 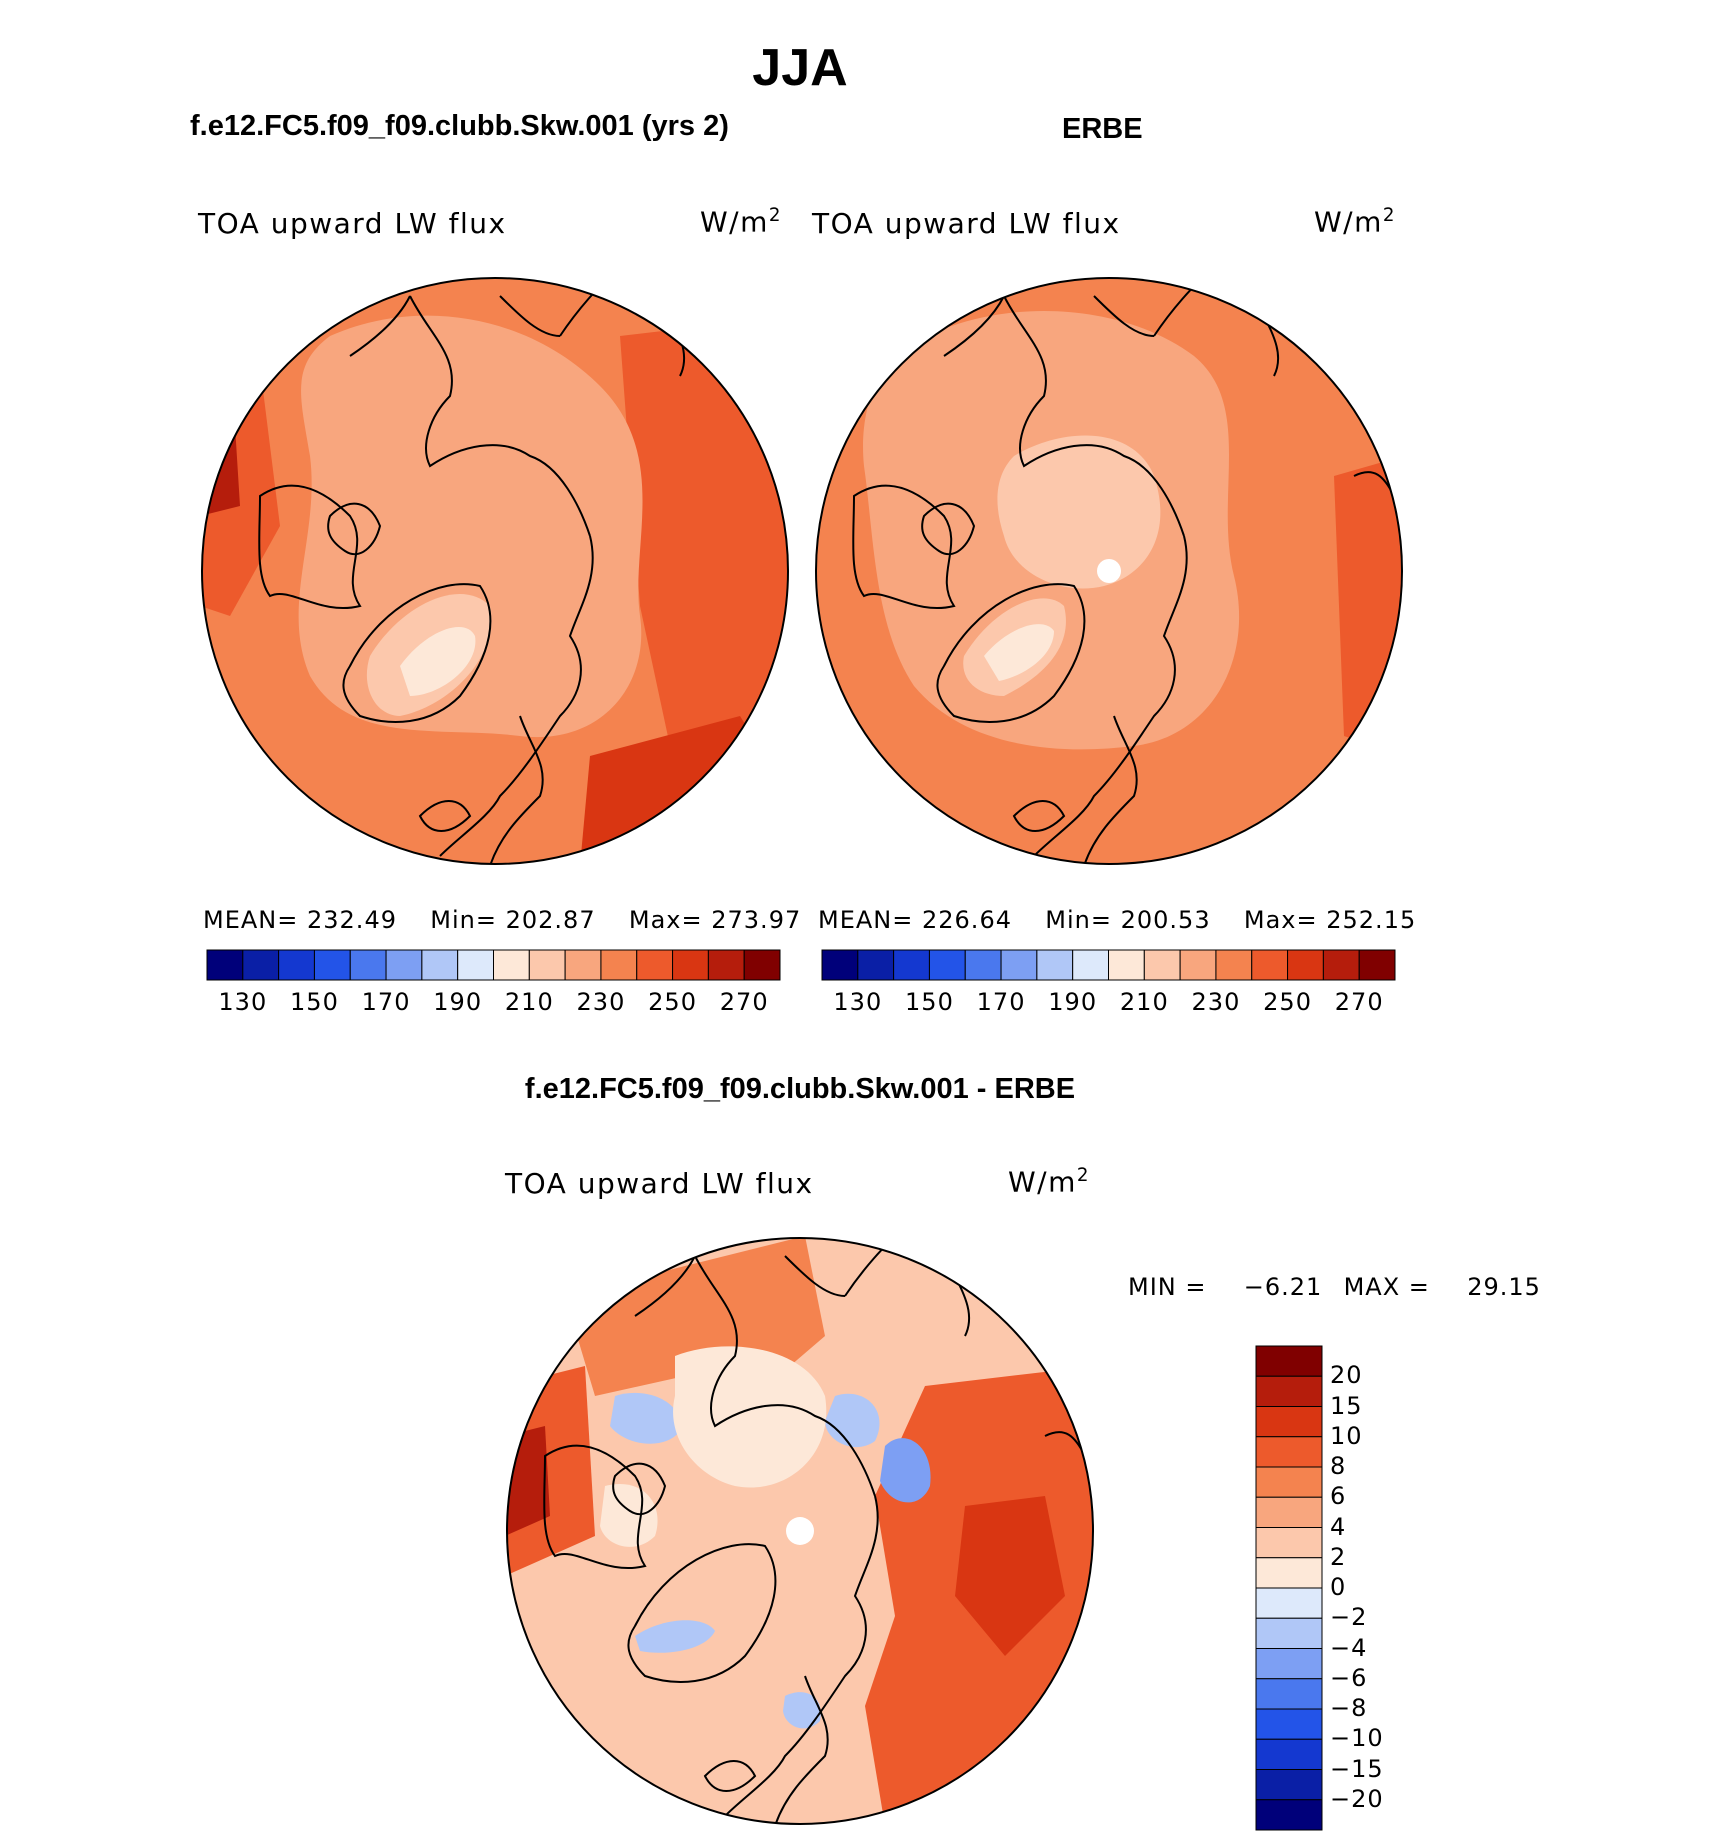 I want to click on obs-colorbar, so click(x=1108, y=965).